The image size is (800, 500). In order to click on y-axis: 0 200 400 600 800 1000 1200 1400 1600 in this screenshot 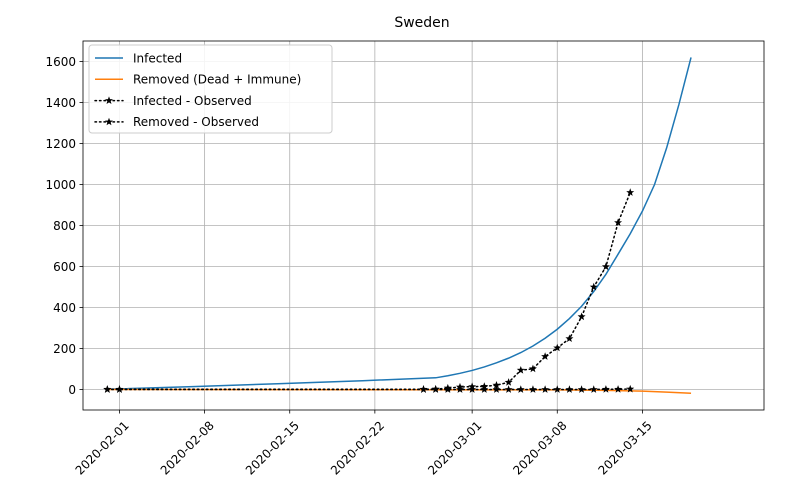, I will do `click(64, 226)`.